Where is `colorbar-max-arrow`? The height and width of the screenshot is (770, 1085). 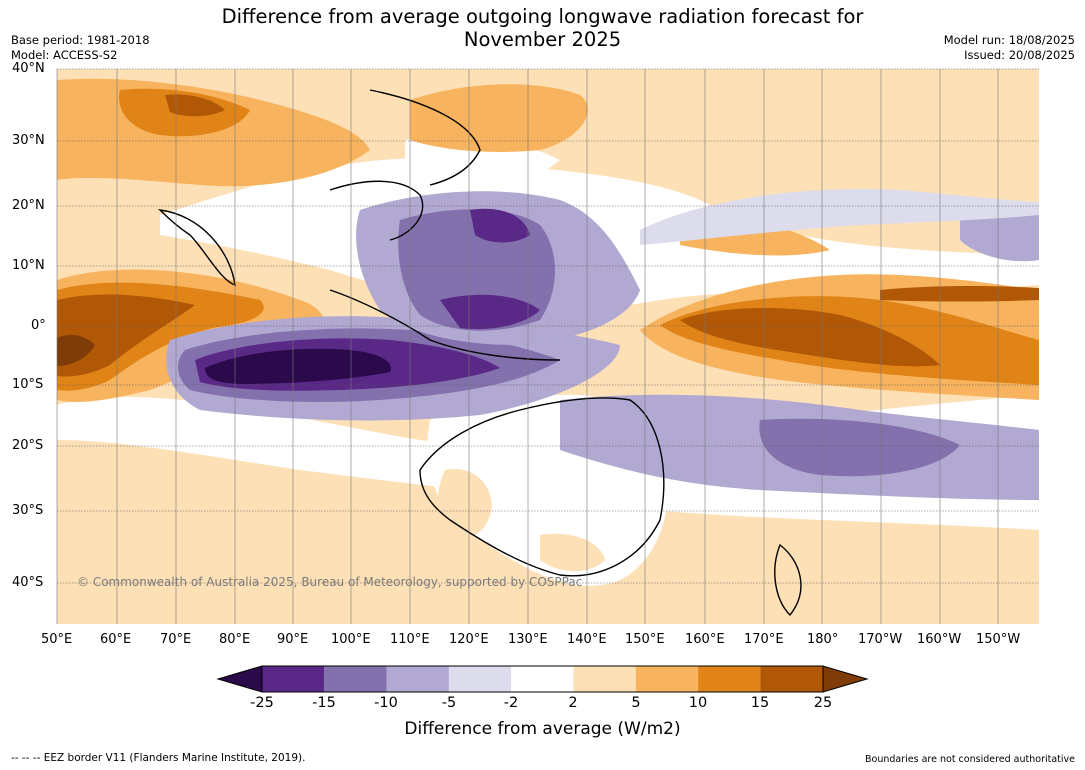 colorbar-max-arrow is located at coordinates (845, 679).